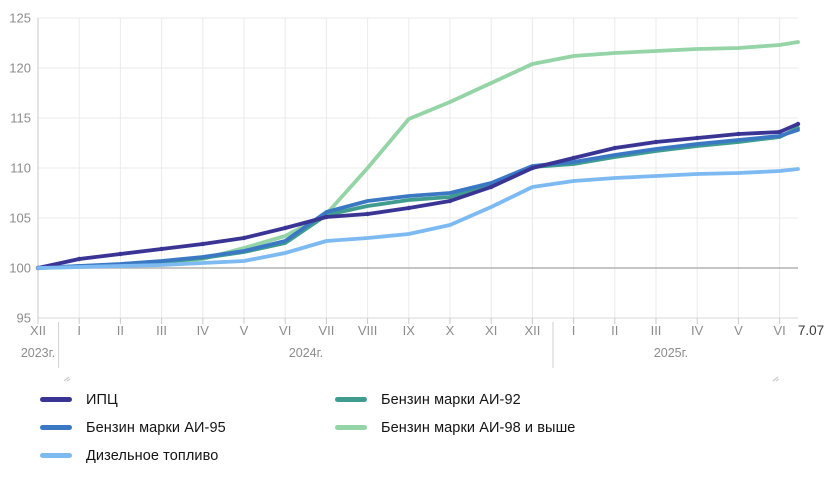 The image size is (829, 477). Describe the element at coordinates (20, 68) in the screenshot. I see `y-axis-label: 120` at that location.